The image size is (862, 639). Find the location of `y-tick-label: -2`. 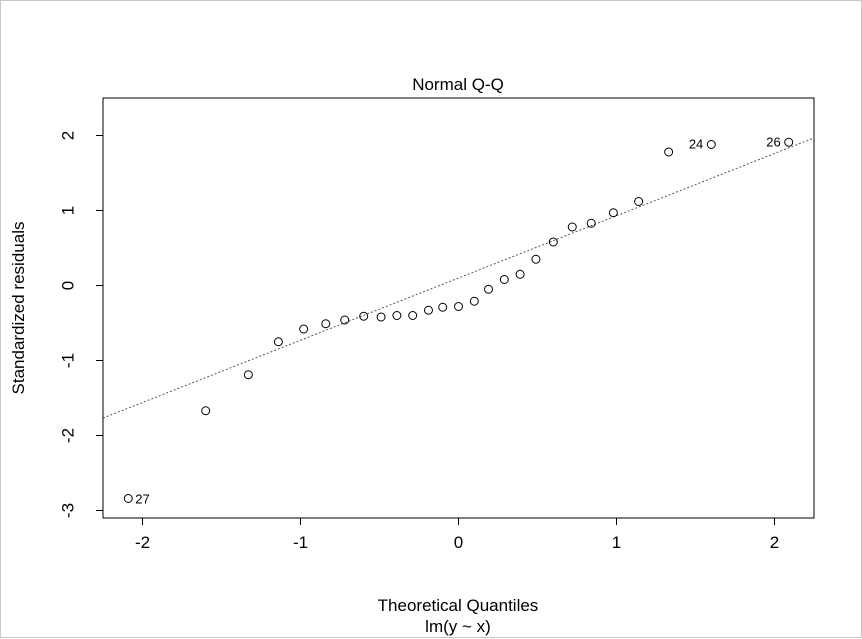

y-tick-label: -2 is located at coordinates (67, 435).